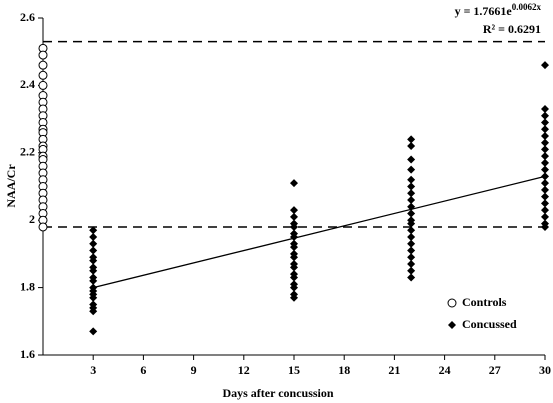  Describe the element at coordinates (489, 324) in the screenshot. I see `legend-label: Concussed` at that location.